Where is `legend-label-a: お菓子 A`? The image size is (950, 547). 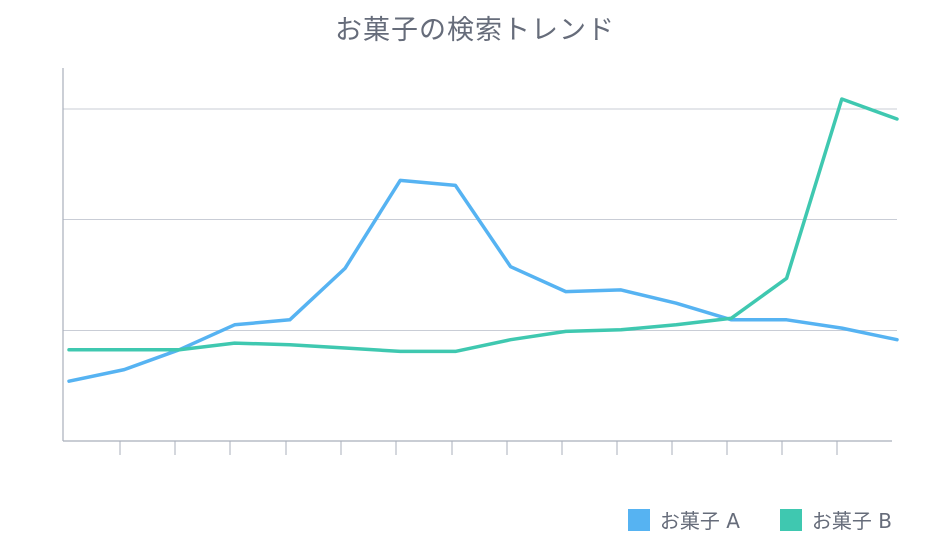 legend-label-a: お菓子 A is located at coordinates (699, 521).